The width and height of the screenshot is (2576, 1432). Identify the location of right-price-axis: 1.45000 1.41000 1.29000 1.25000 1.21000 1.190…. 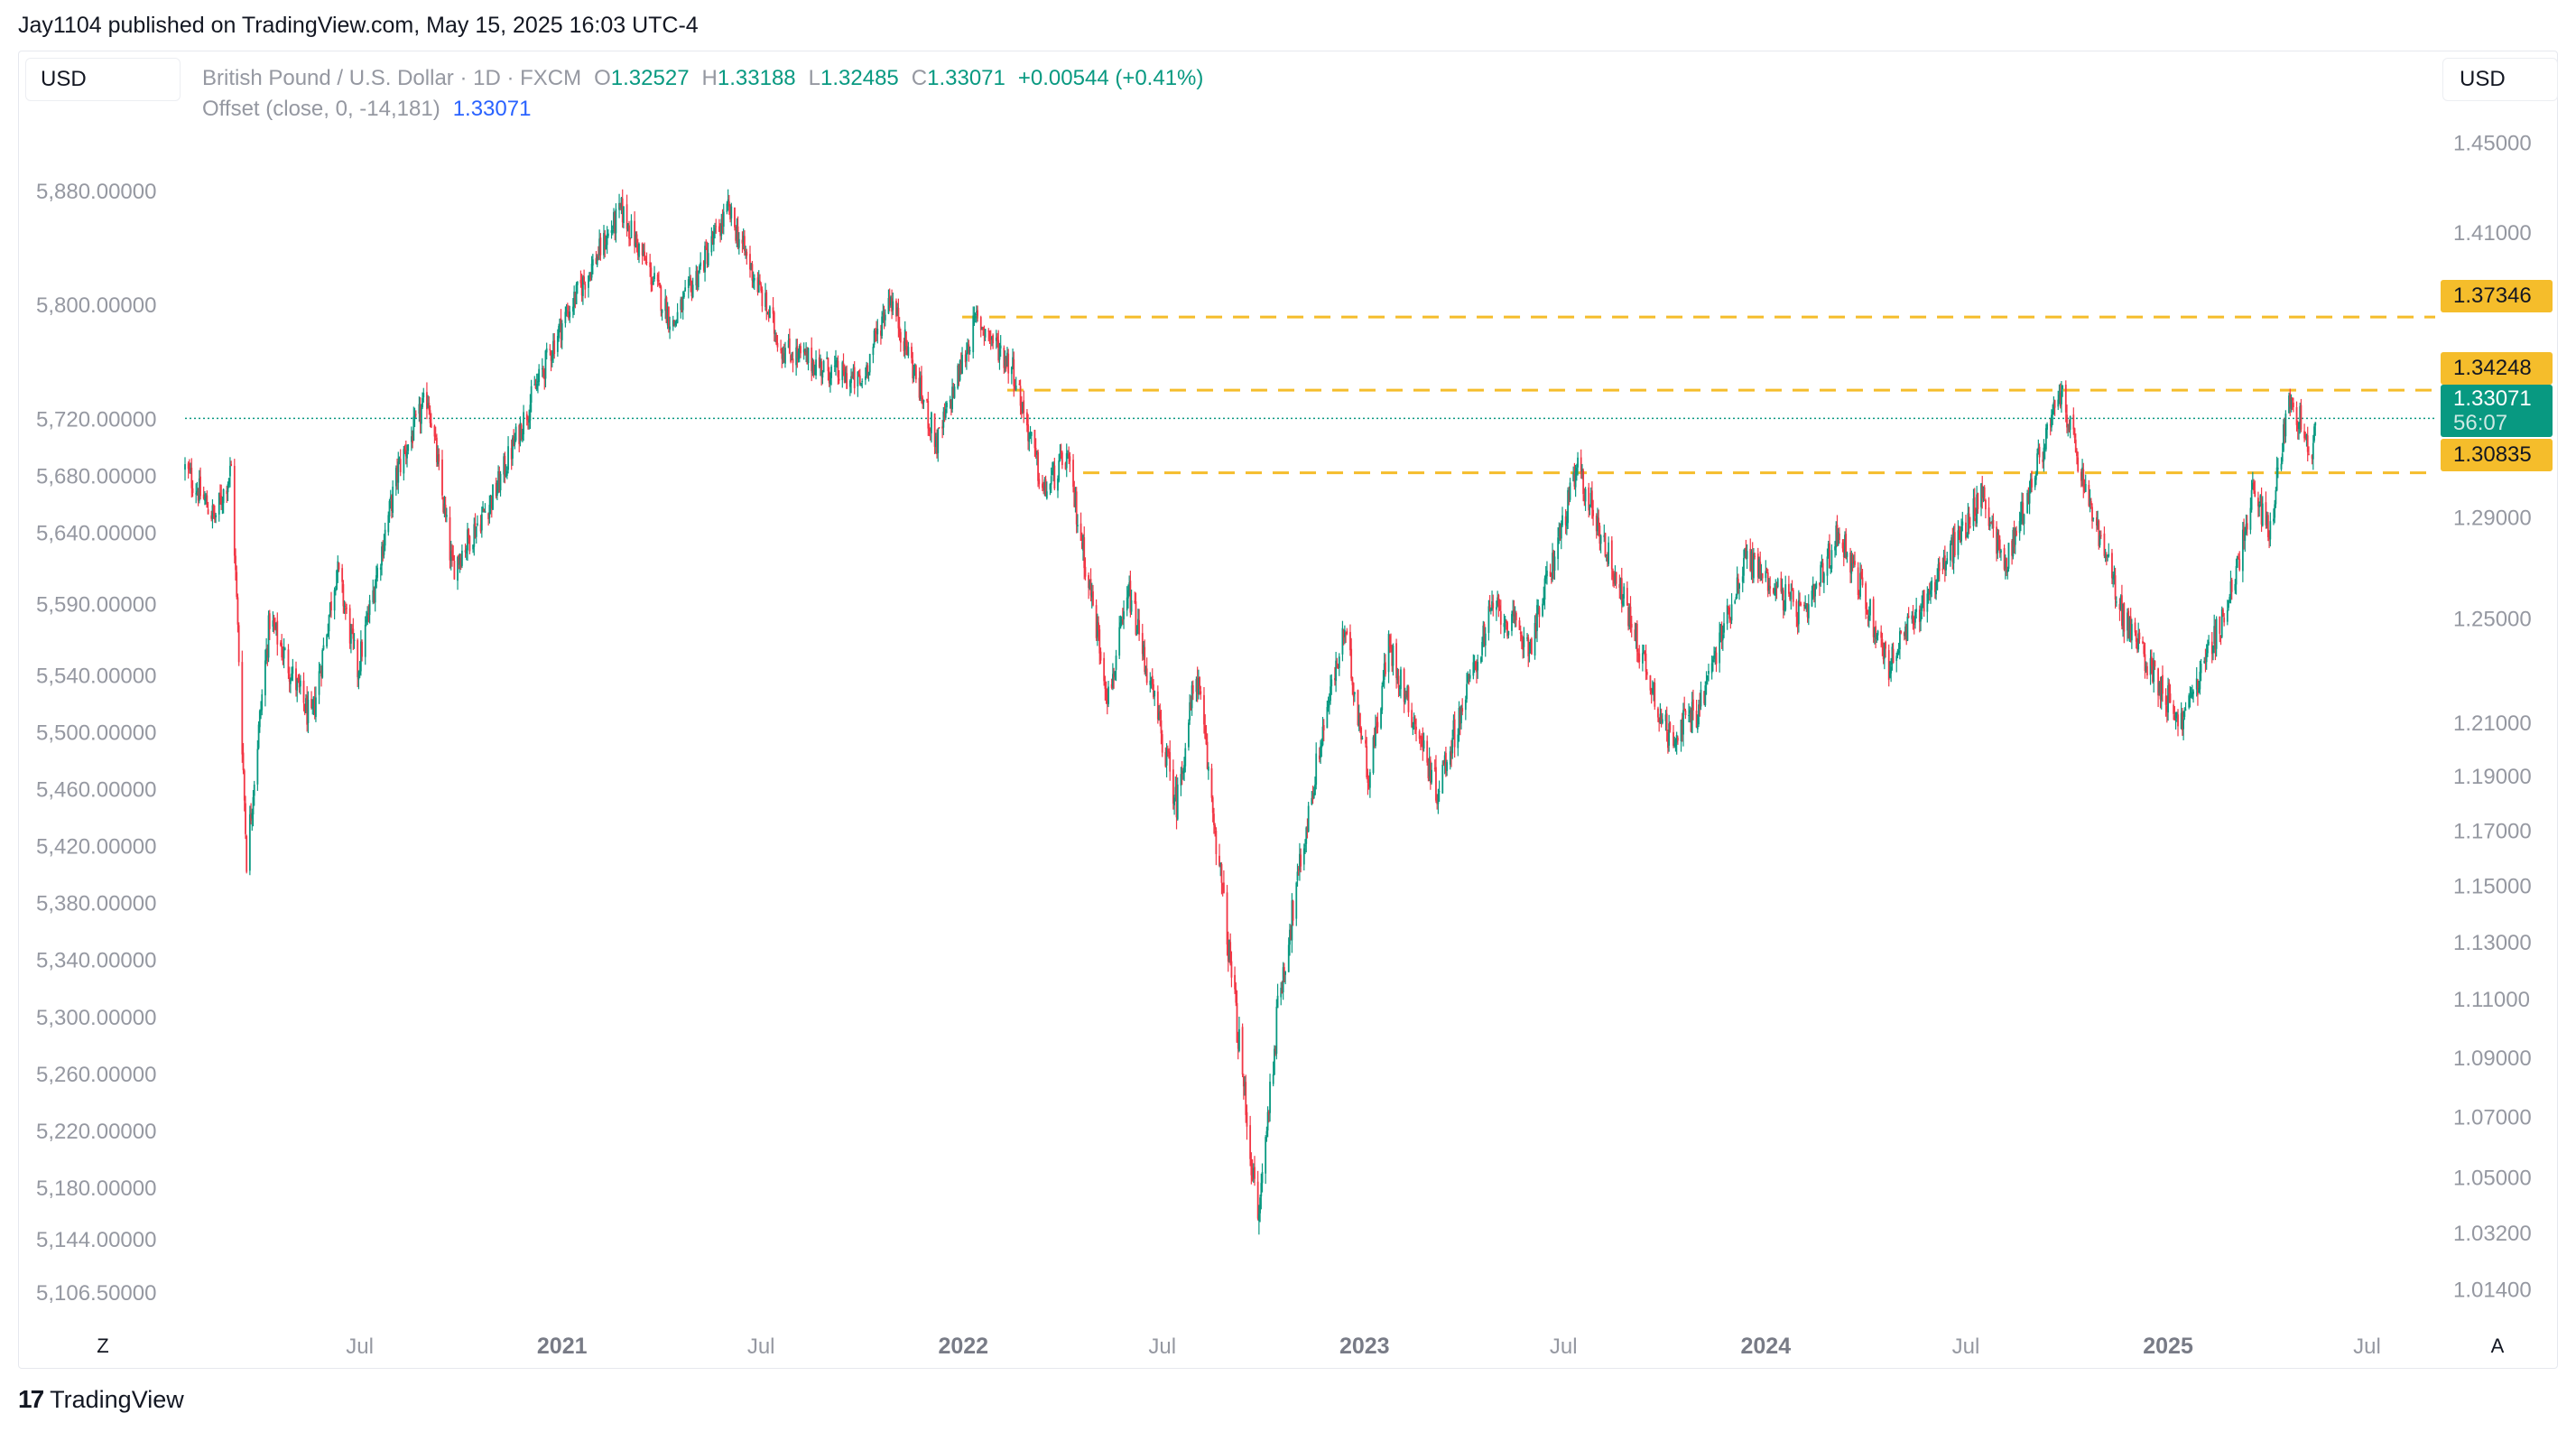
(2492, 718).